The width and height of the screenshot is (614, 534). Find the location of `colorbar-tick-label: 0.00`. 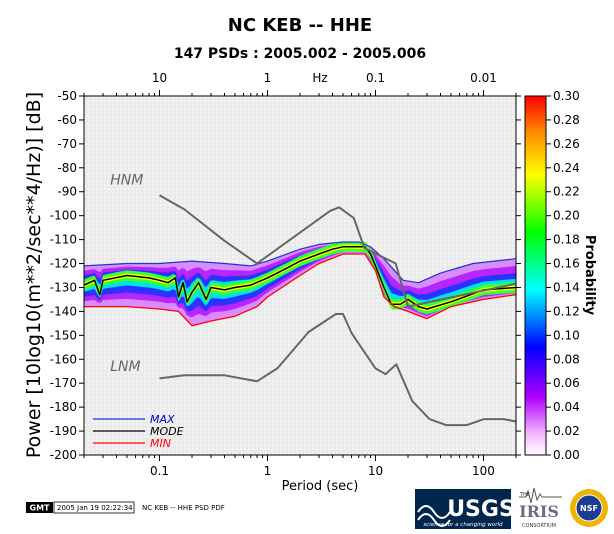

colorbar-tick-label: 0.00 is located at coordinates (566, 455).